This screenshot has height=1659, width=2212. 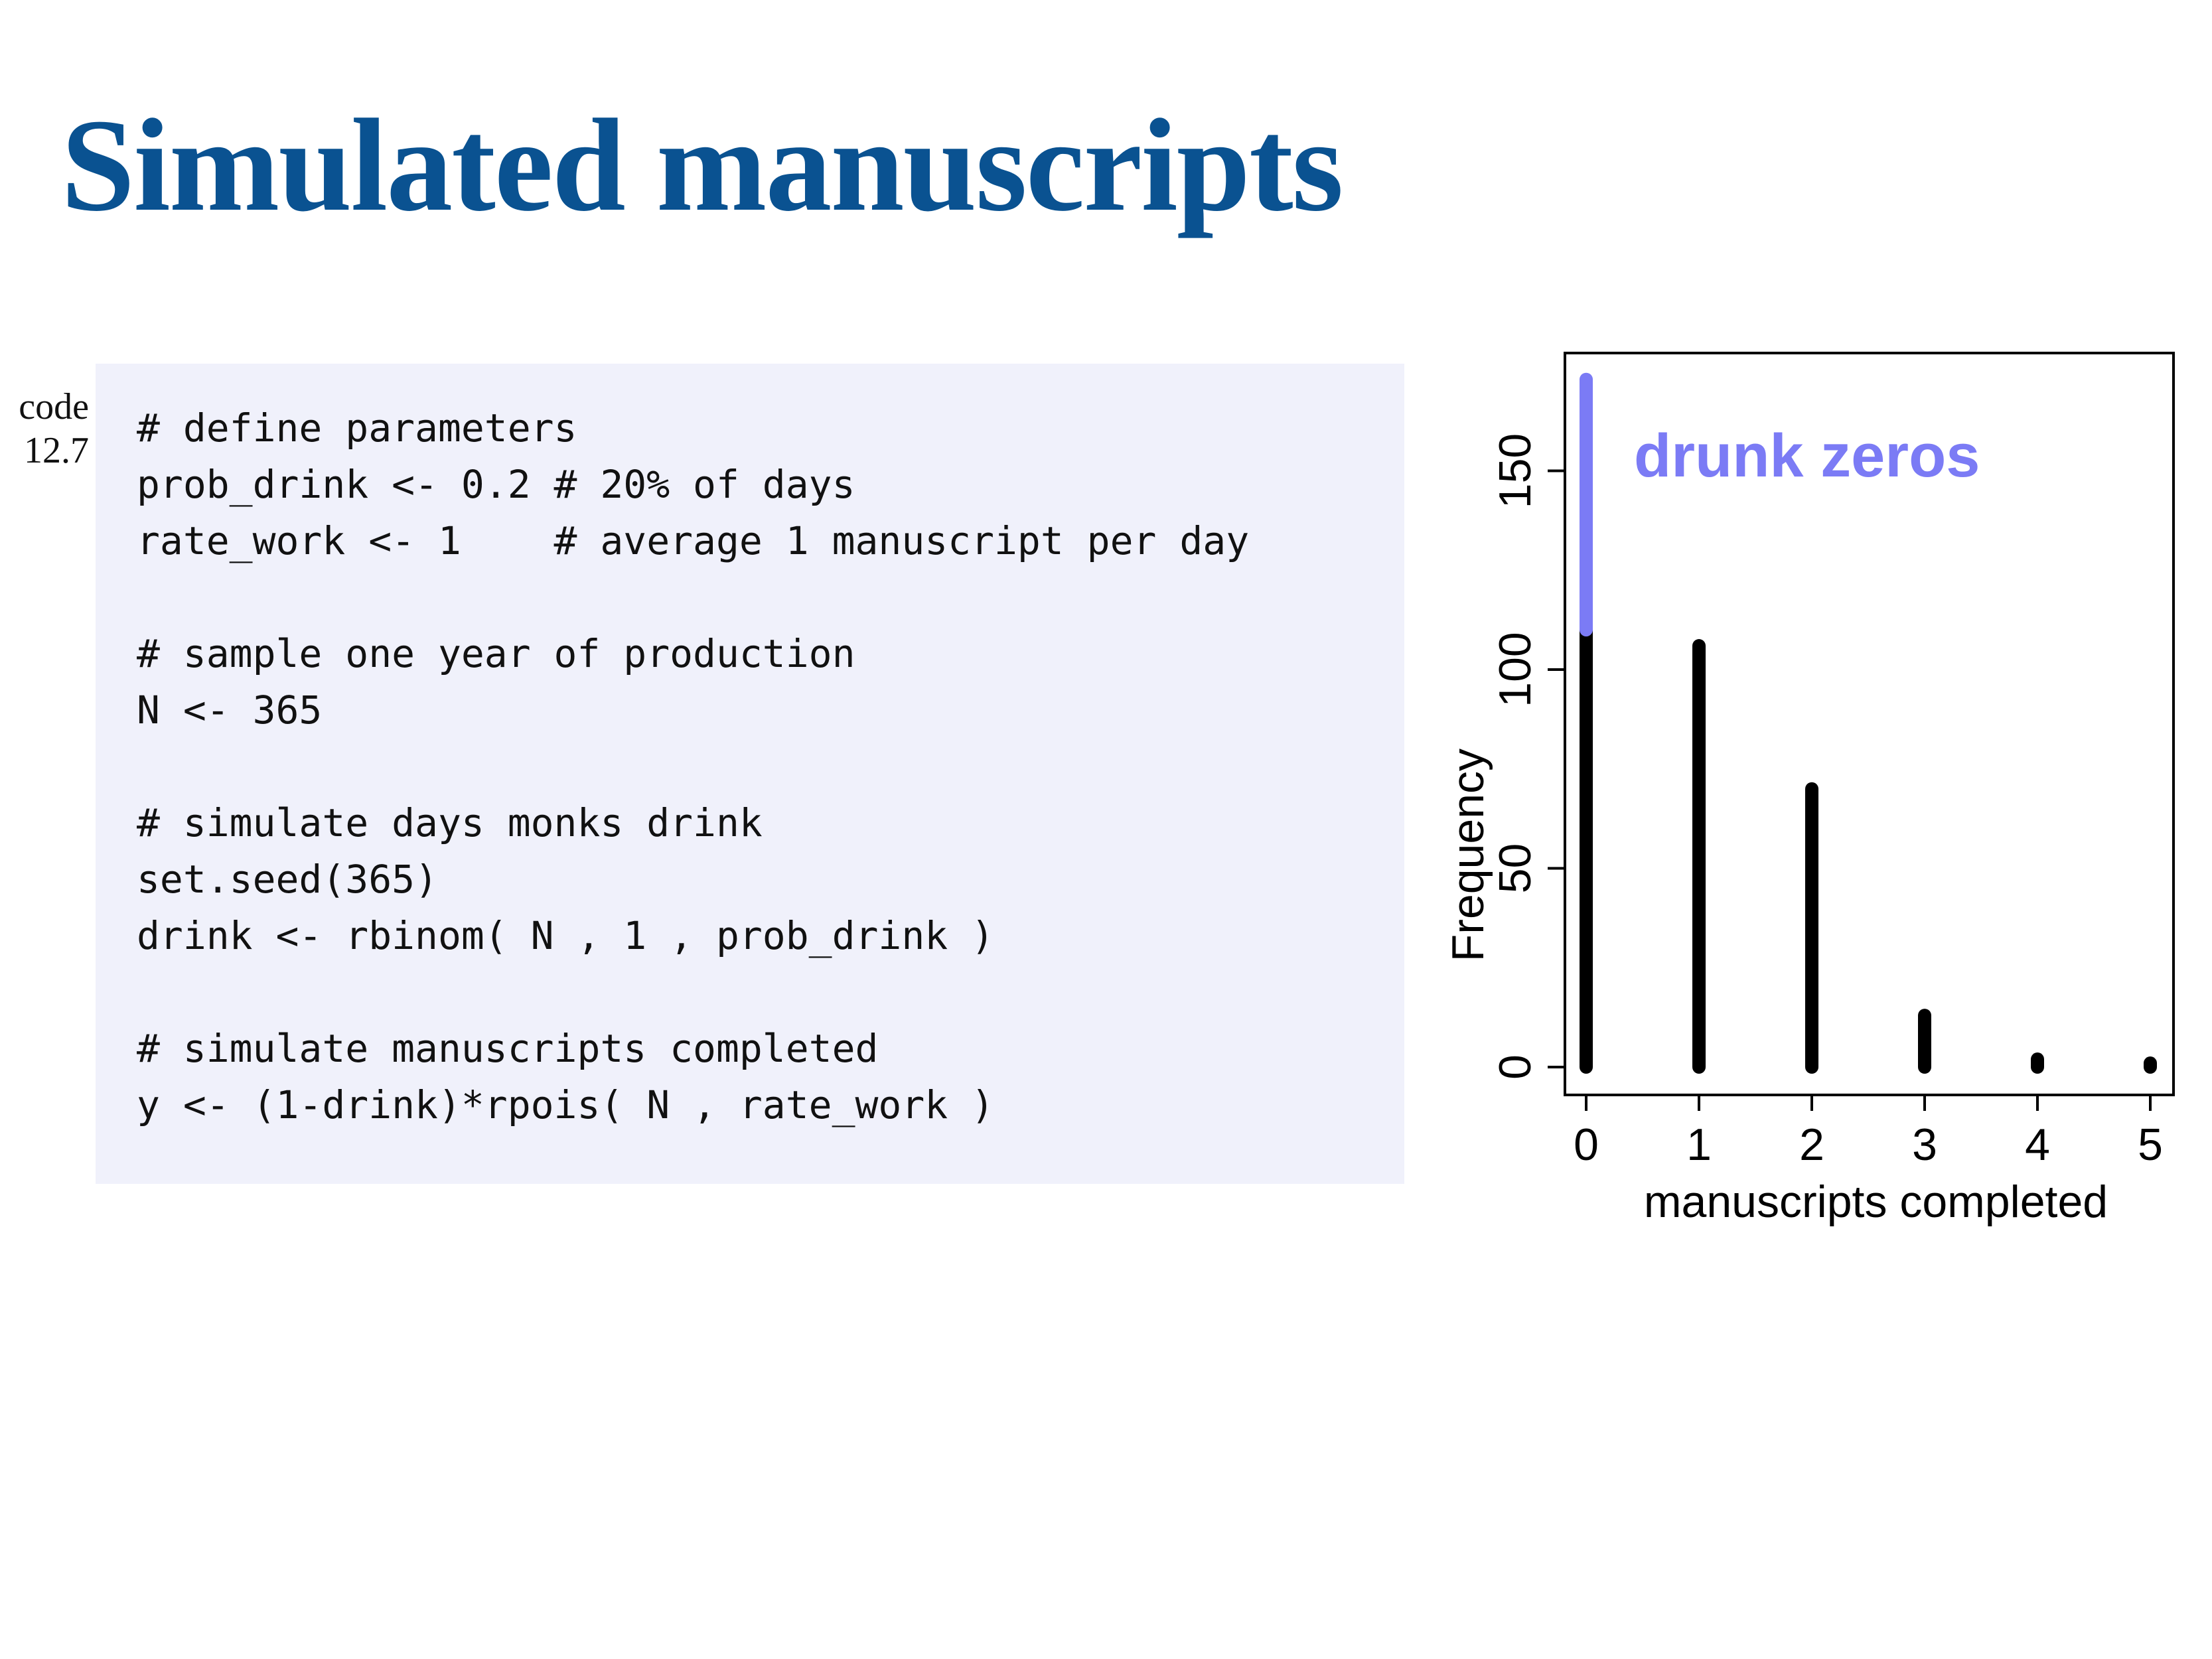 I want to click on code-line: drink <- rbinom( N , 1 , prob_drink ), so click(x=566, y=935).